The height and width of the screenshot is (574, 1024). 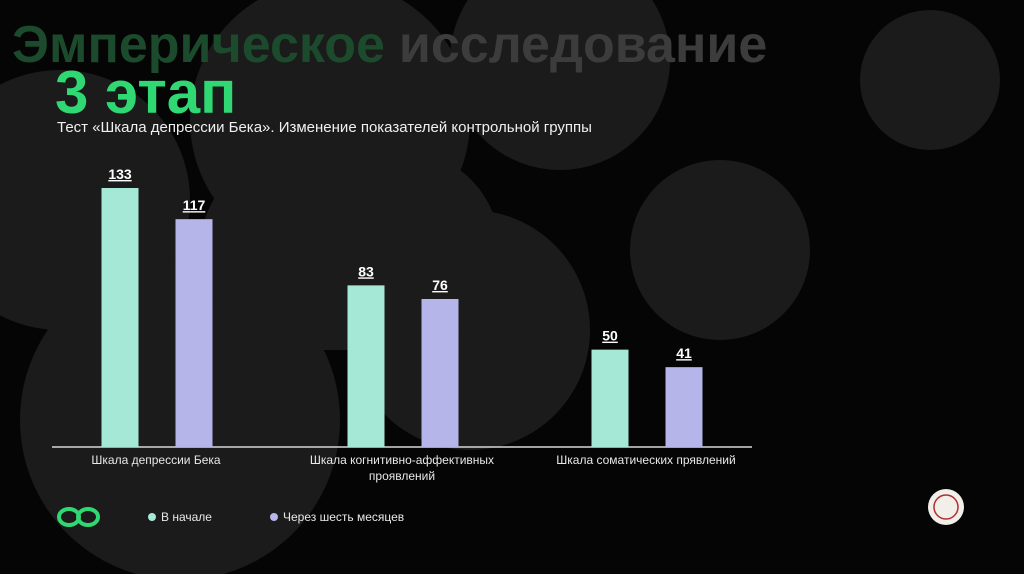 What do you see at coordinates (583, 45) in the screenshot?
I see `title-word: исследование` at bounding box center [583, 45].